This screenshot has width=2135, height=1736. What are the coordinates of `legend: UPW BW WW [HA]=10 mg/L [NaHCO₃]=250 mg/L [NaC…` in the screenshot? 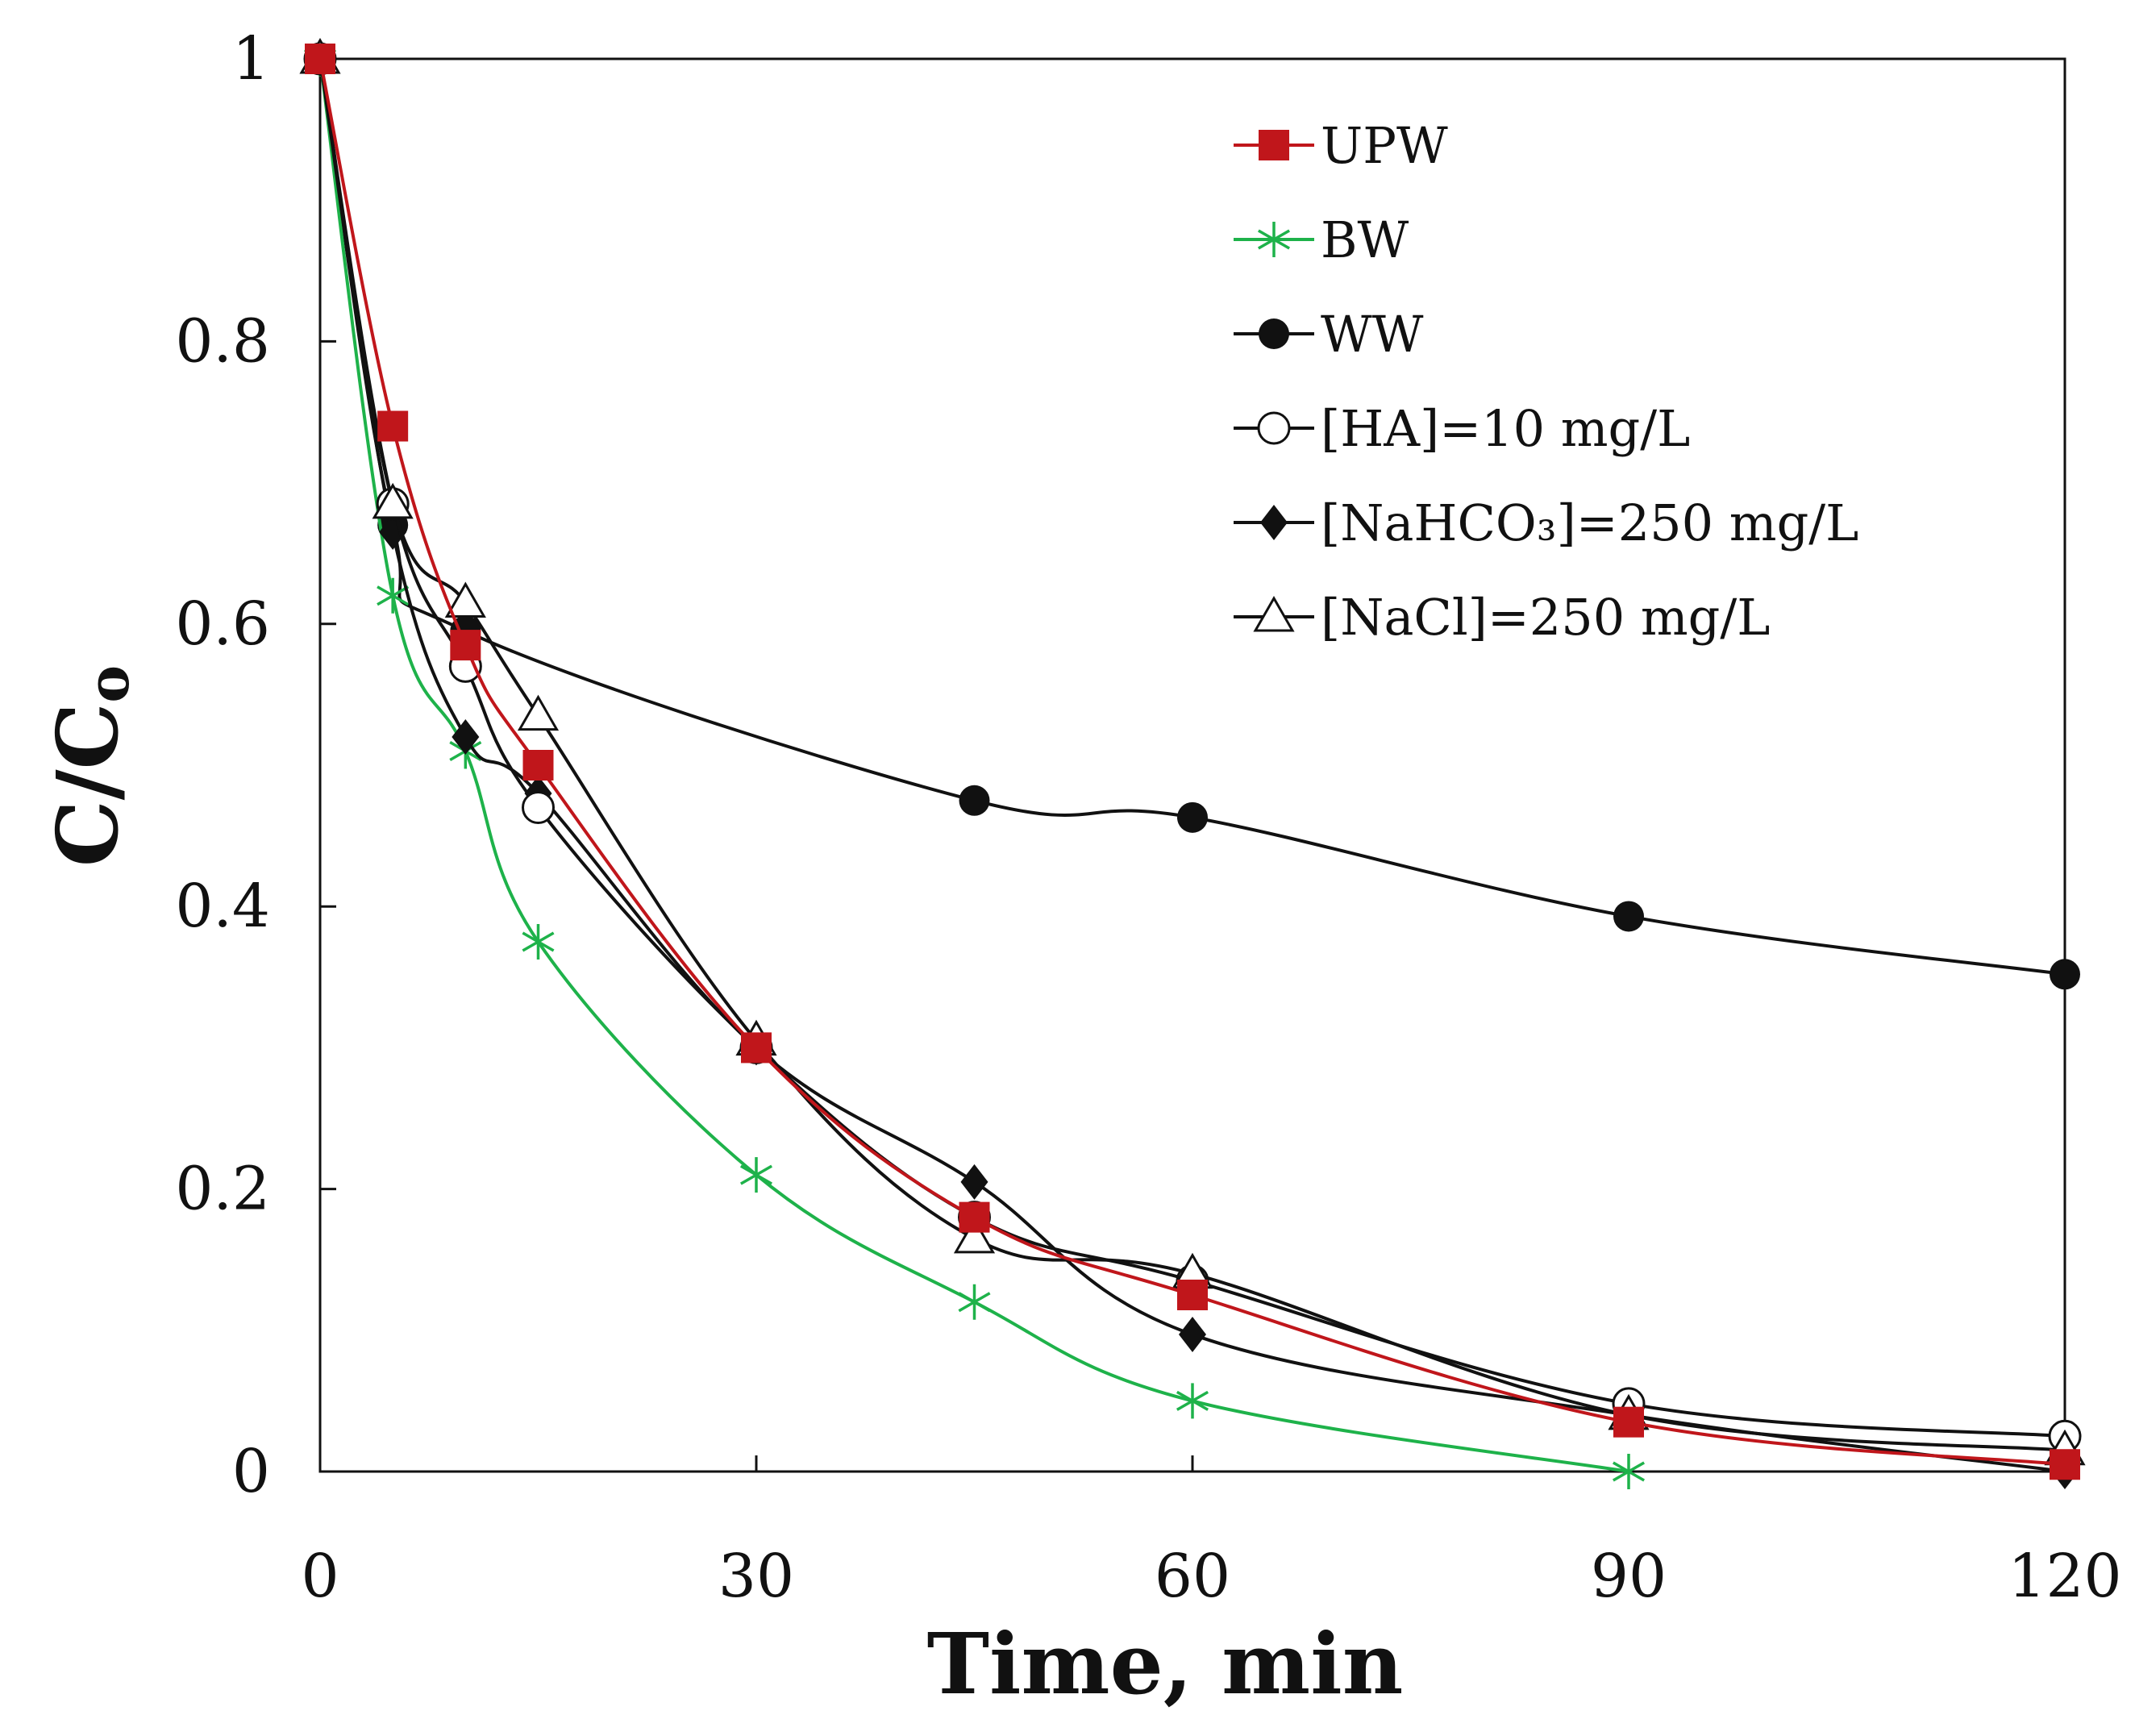 It's located at (1546, 382).